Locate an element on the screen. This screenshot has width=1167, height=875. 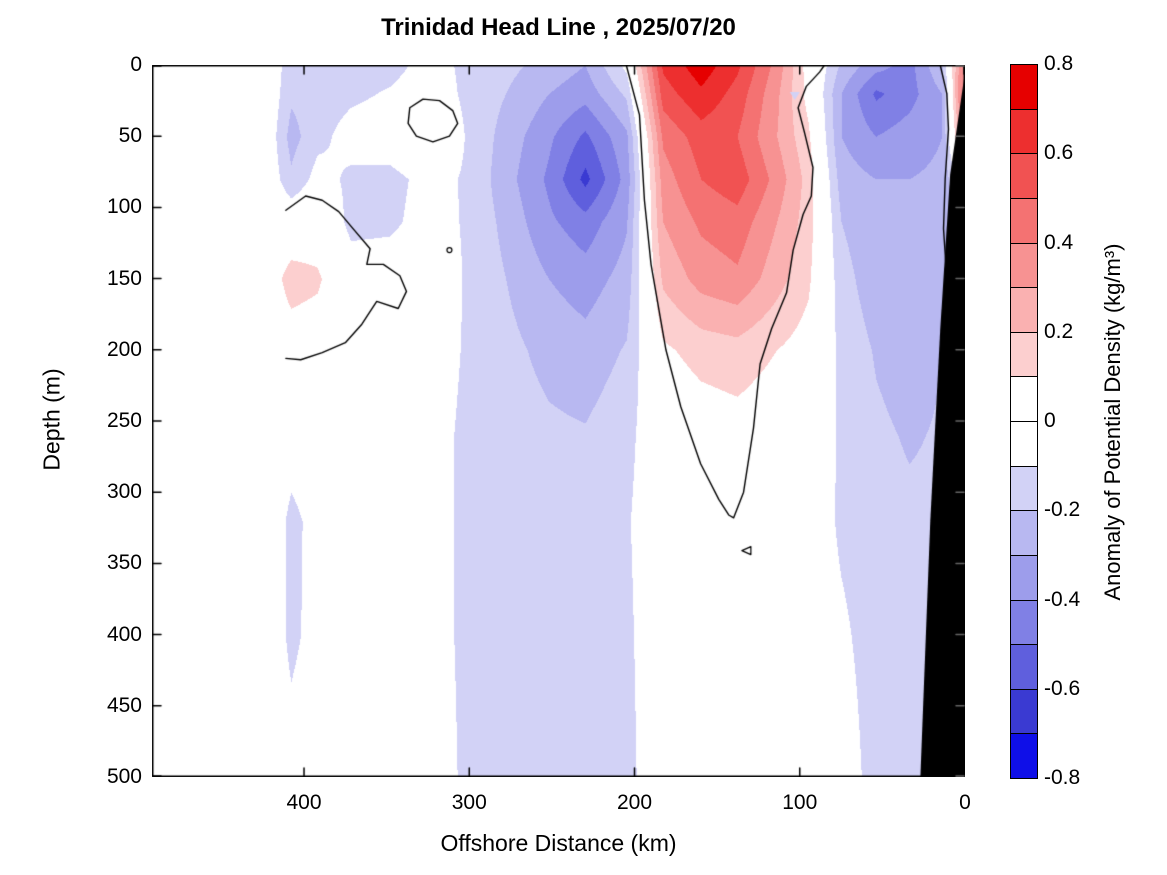
colorbar-tick-label: 0.8 is located at coordinates (1059, 63).